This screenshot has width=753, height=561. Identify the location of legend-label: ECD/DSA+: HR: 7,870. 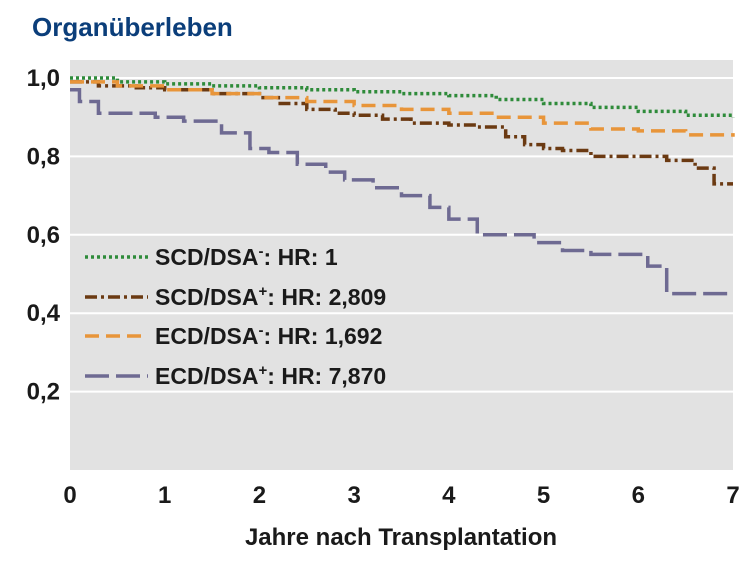
(270, 375).